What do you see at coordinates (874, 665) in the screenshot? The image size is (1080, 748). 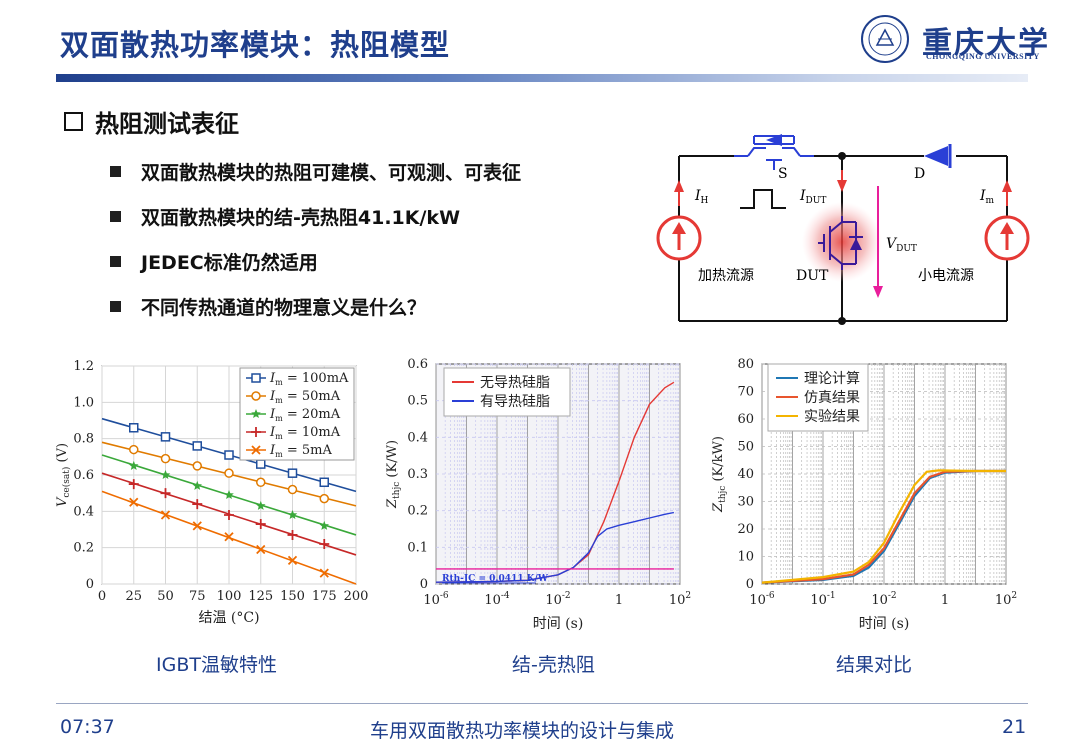 I see `caption-chart-3: 结果对比` at bounding box center [874, 665].